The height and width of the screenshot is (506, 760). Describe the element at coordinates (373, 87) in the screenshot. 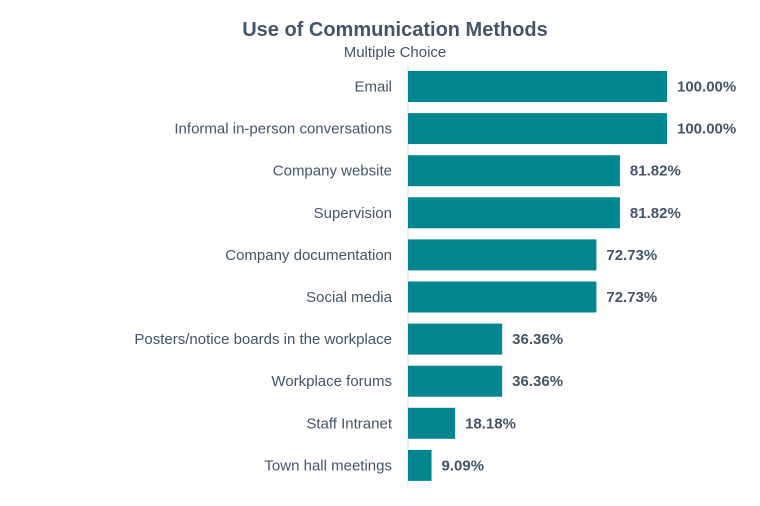

I see `category-label: Email` at that location.